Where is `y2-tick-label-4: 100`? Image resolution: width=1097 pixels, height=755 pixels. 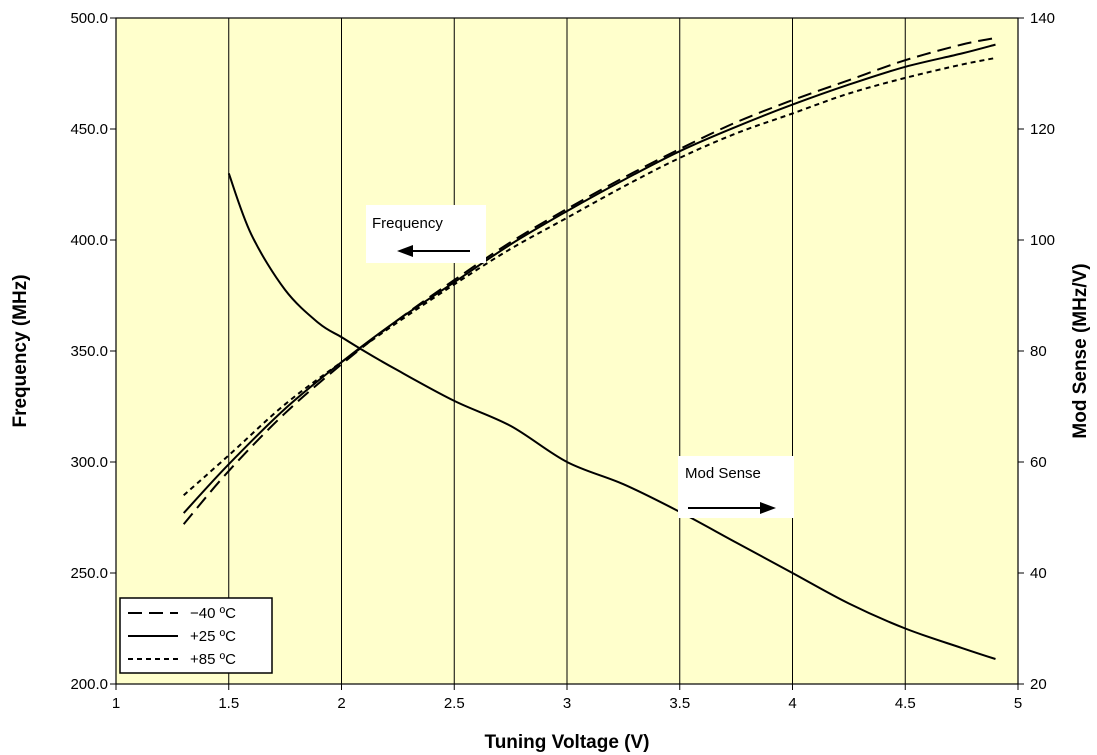 y2-tick-label-4: 100 is located at coordinates (1042, 240).